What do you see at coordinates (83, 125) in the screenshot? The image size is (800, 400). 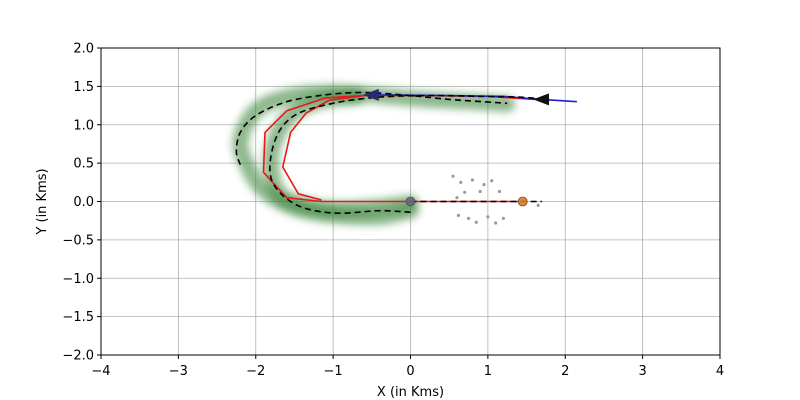 I see `y-tick-label-6: 1.0` at bounding box center [83, 125].